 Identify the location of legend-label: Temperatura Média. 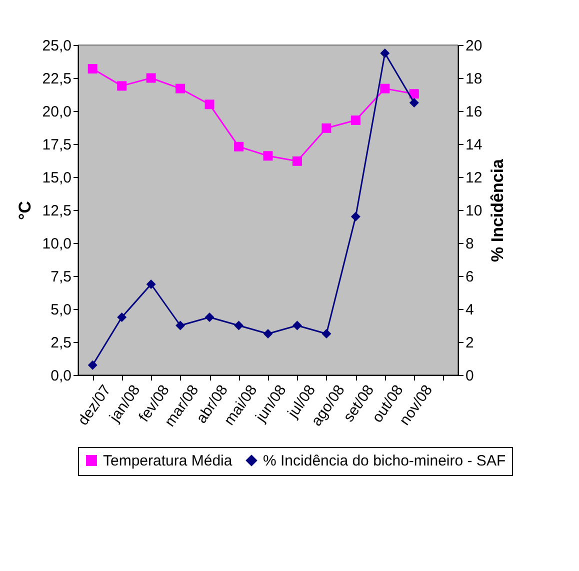
(168, 461).